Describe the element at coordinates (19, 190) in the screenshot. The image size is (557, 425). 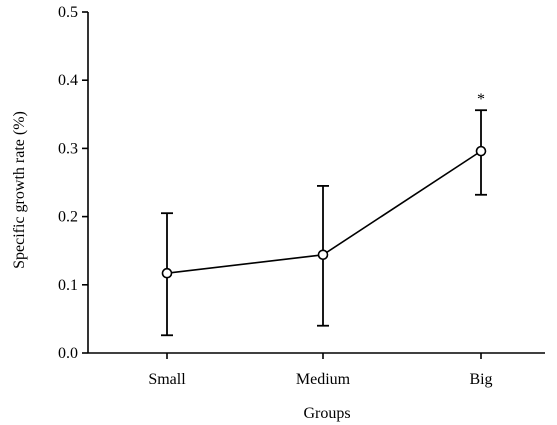
I see `y-axis-title: Specific growth rate (%)` at that location.